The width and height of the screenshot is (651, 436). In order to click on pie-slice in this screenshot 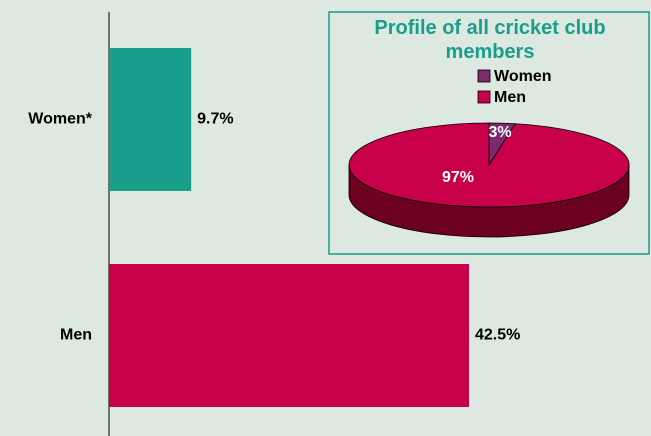, I will do `click(489, 165)`.